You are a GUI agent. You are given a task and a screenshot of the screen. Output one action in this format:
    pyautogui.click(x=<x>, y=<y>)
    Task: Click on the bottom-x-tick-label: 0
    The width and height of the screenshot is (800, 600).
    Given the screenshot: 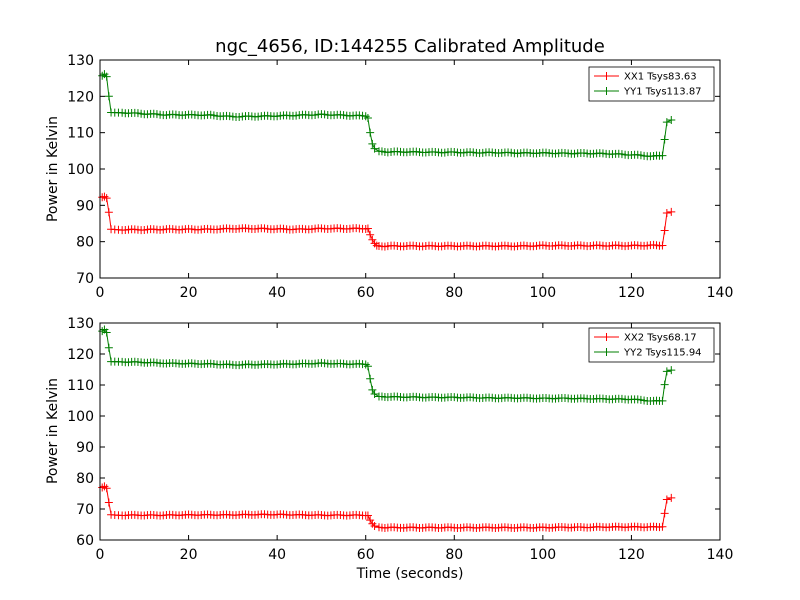 What is the action you would take?
    pyautogui.click(x=100, y=555)
    